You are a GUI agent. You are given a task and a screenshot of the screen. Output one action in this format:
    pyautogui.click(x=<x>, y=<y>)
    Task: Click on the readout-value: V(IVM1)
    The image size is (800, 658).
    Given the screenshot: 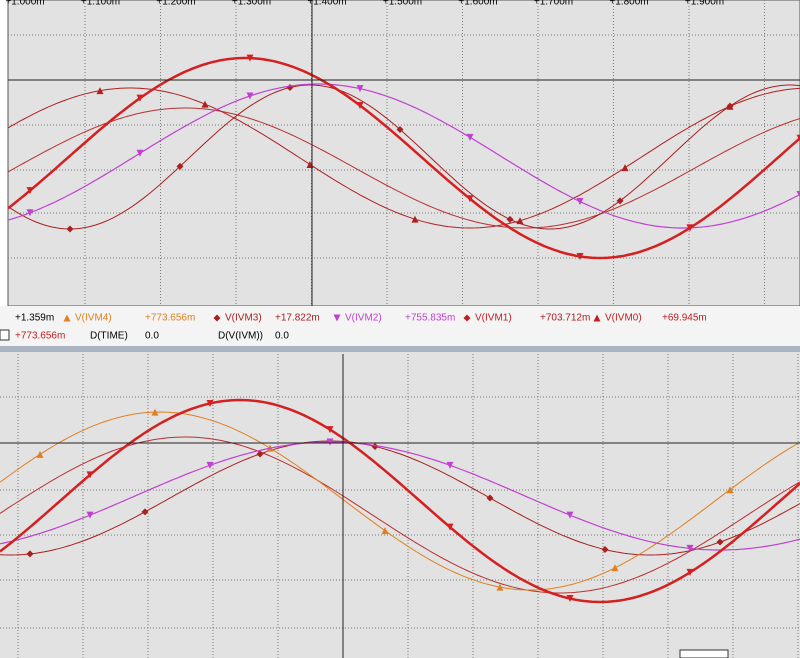 What is the action you would take?
    pyautogui.click(x=493, y=318)
    